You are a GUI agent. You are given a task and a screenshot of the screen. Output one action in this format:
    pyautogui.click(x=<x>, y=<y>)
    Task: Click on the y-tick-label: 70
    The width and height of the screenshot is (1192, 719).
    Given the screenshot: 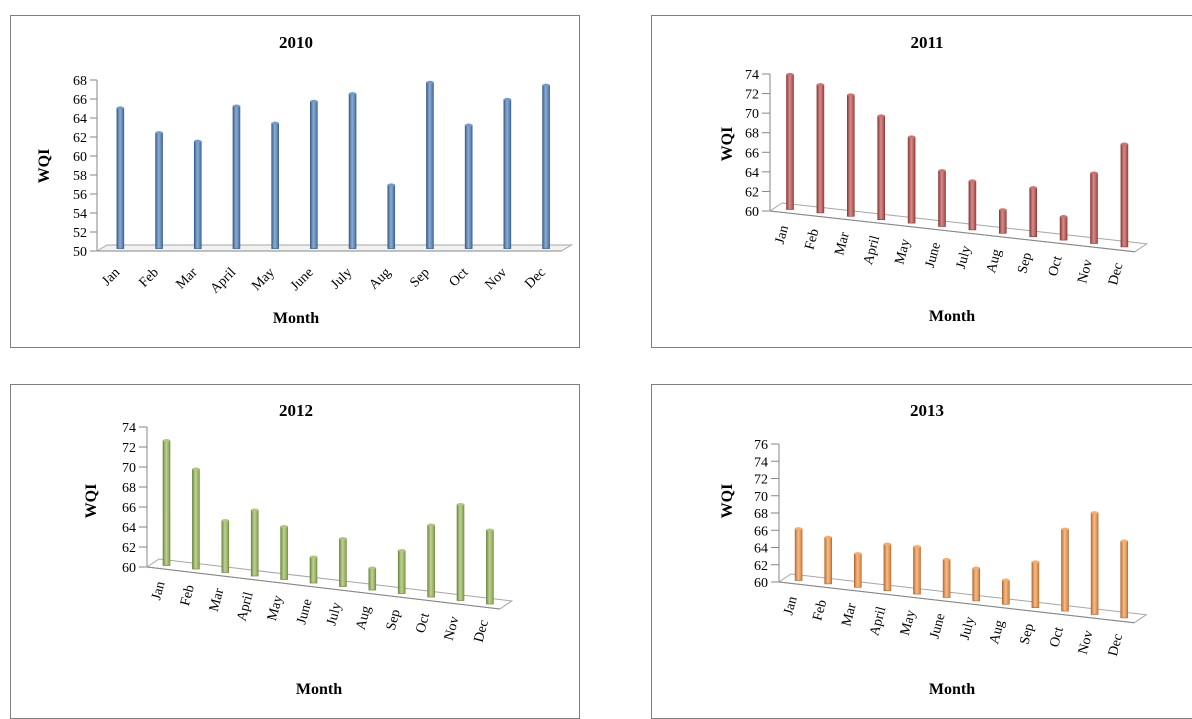 What is the action you would take?
    pyautogui.click(x=761, y=497)
    